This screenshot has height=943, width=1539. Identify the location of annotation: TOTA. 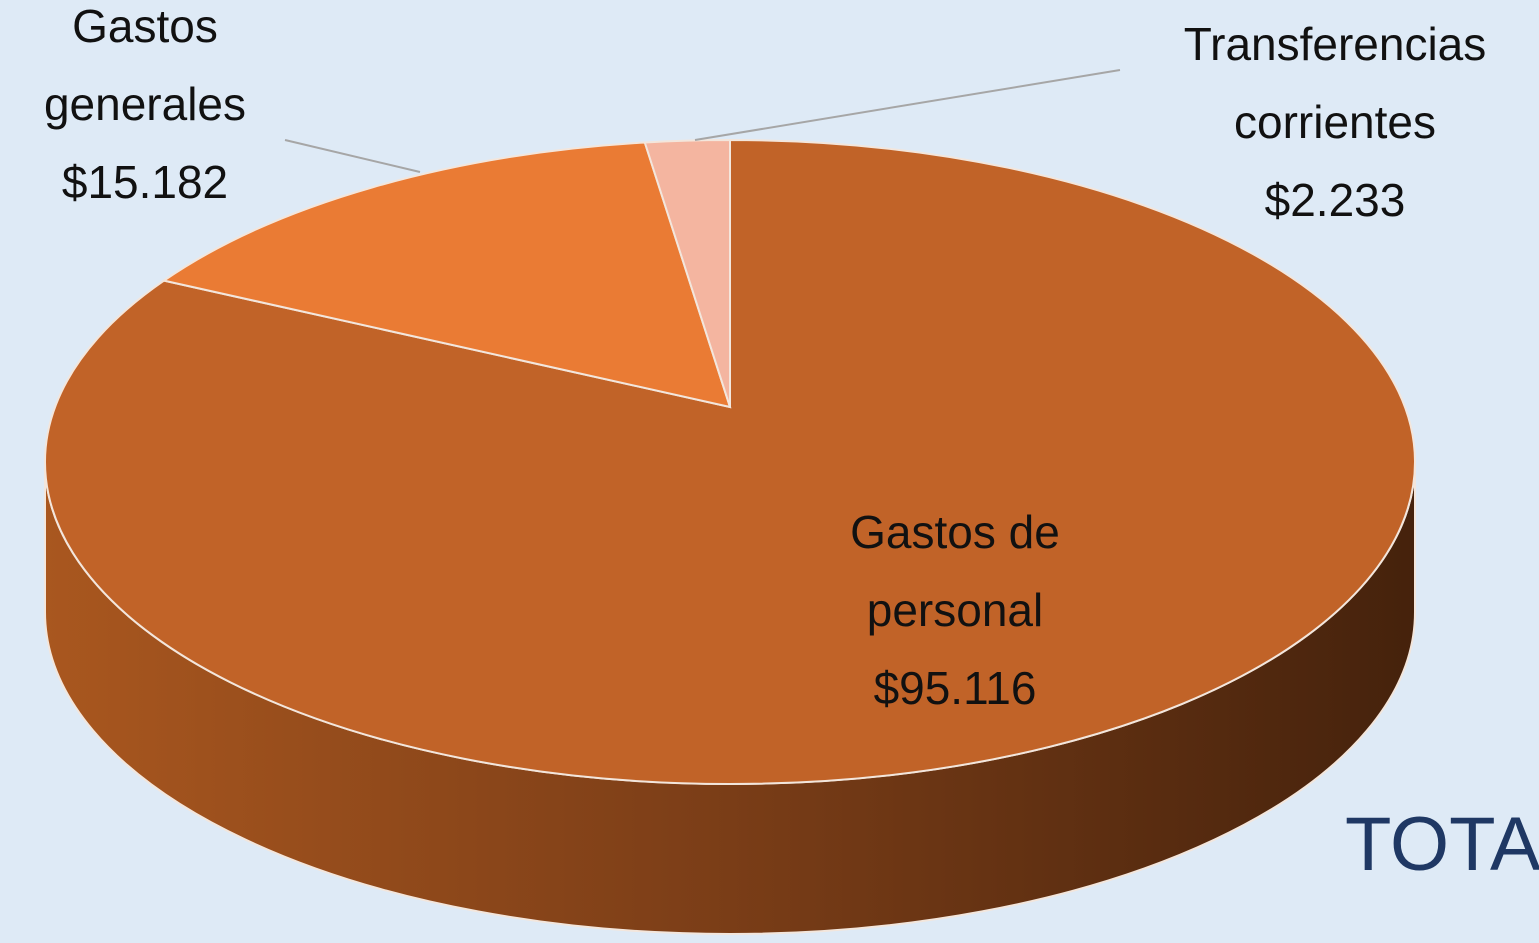
(1442, 844).